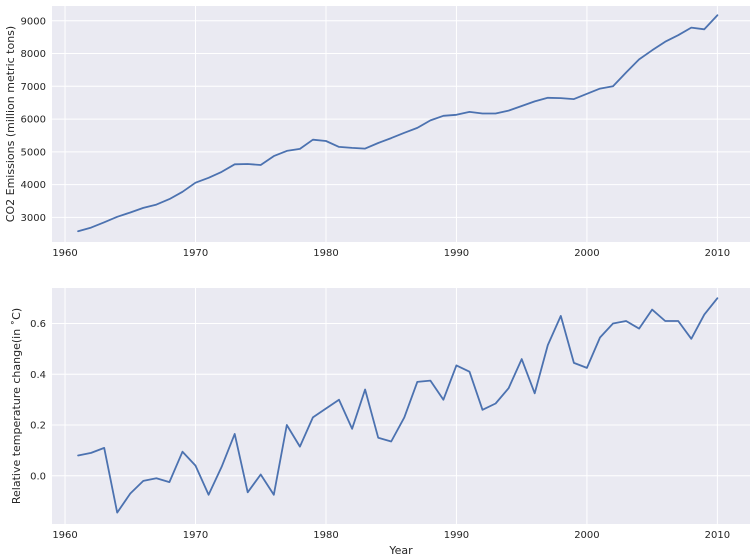 This screenshot has width=755, height=560. I want to click on y-tick-label: 4000, so click(33, 185).